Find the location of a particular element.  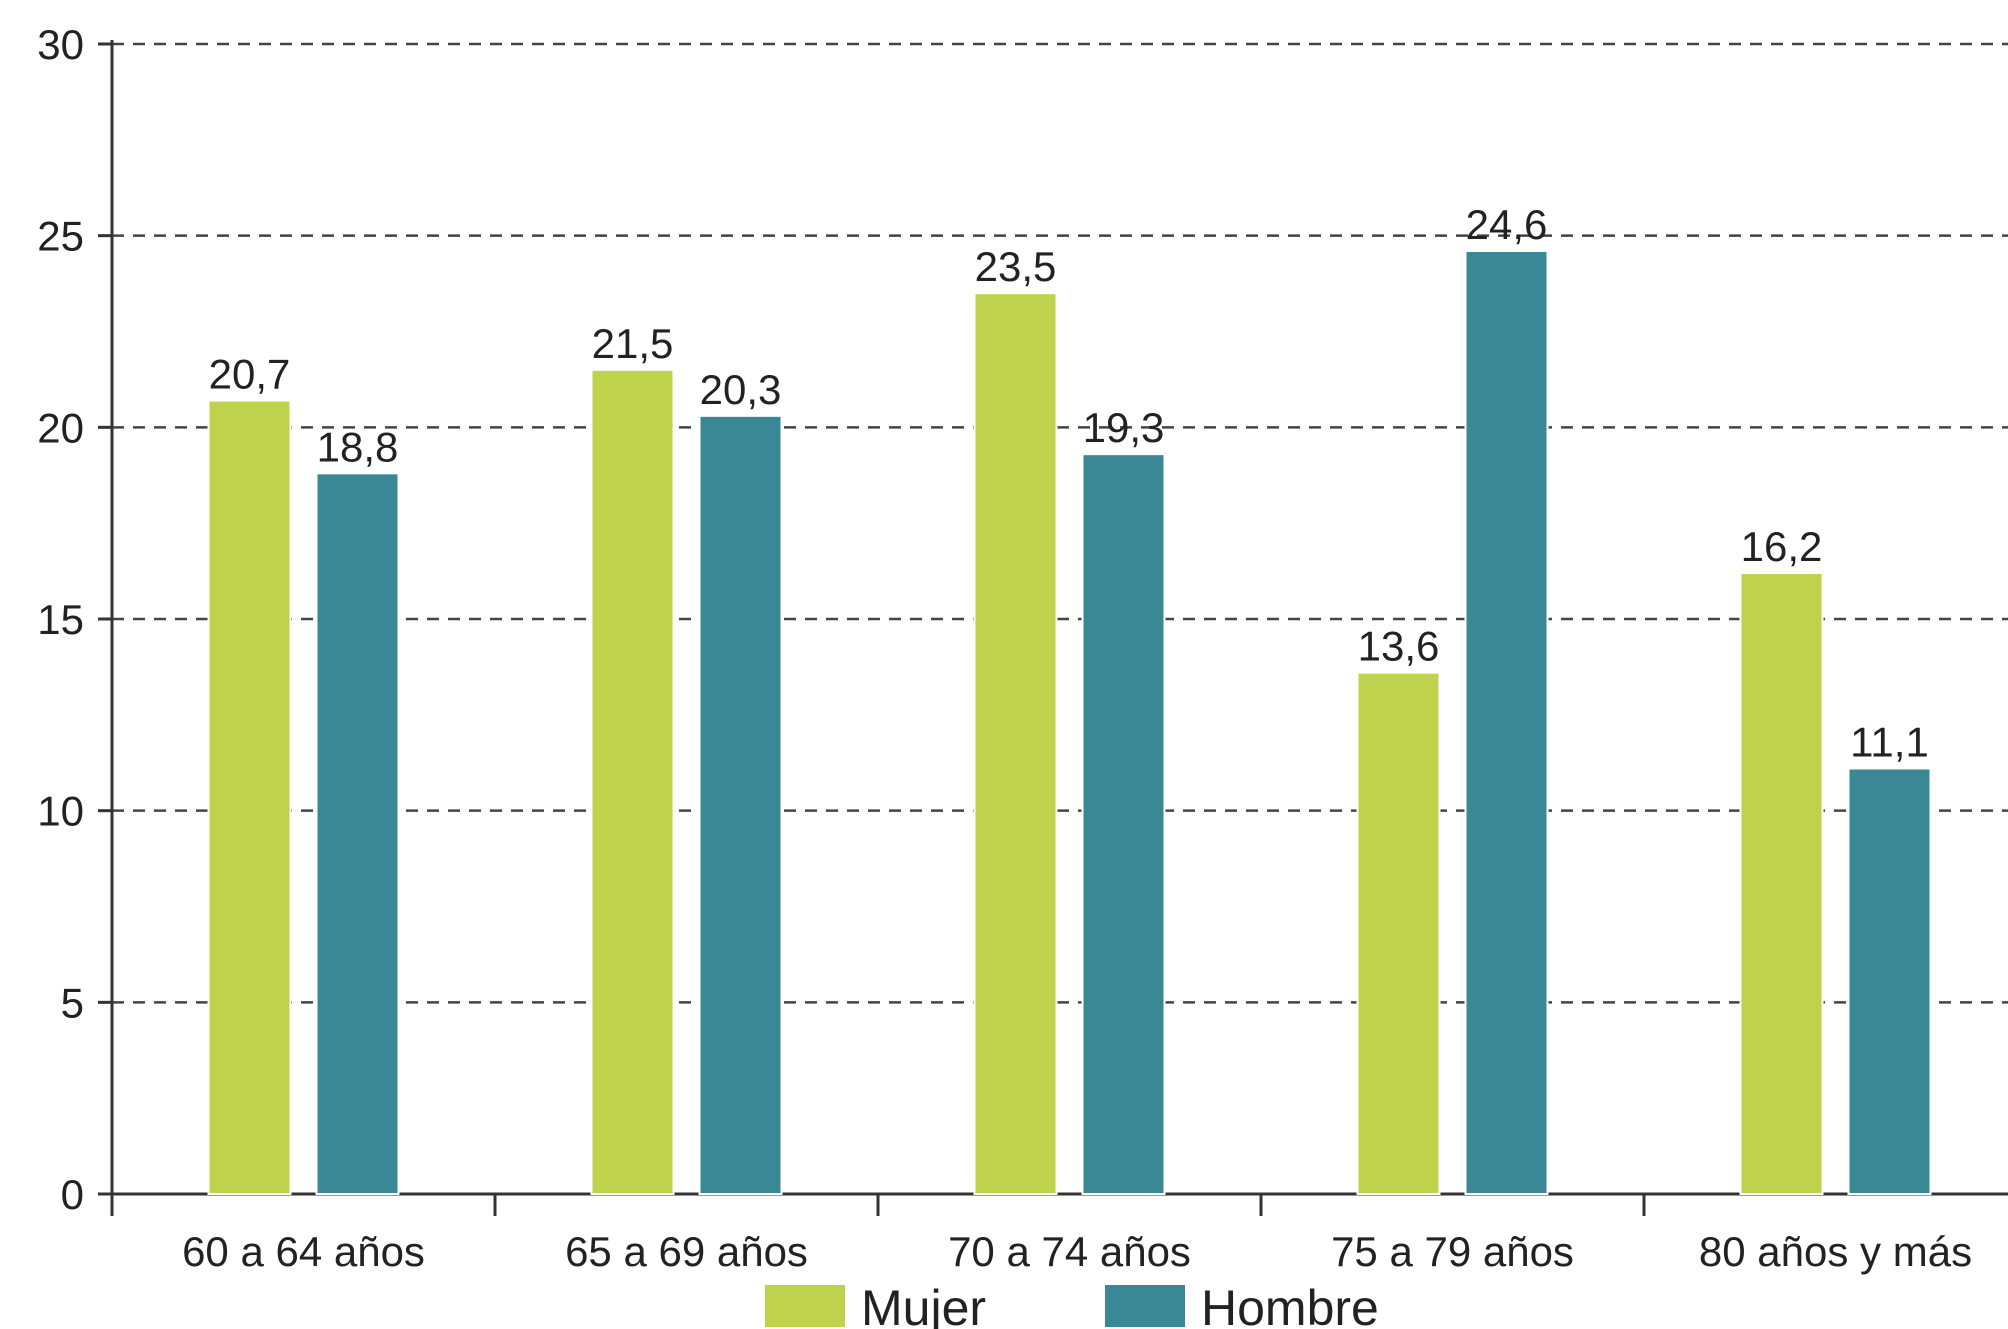

y-tick-label: 25 is located at coordinates (60, 236).